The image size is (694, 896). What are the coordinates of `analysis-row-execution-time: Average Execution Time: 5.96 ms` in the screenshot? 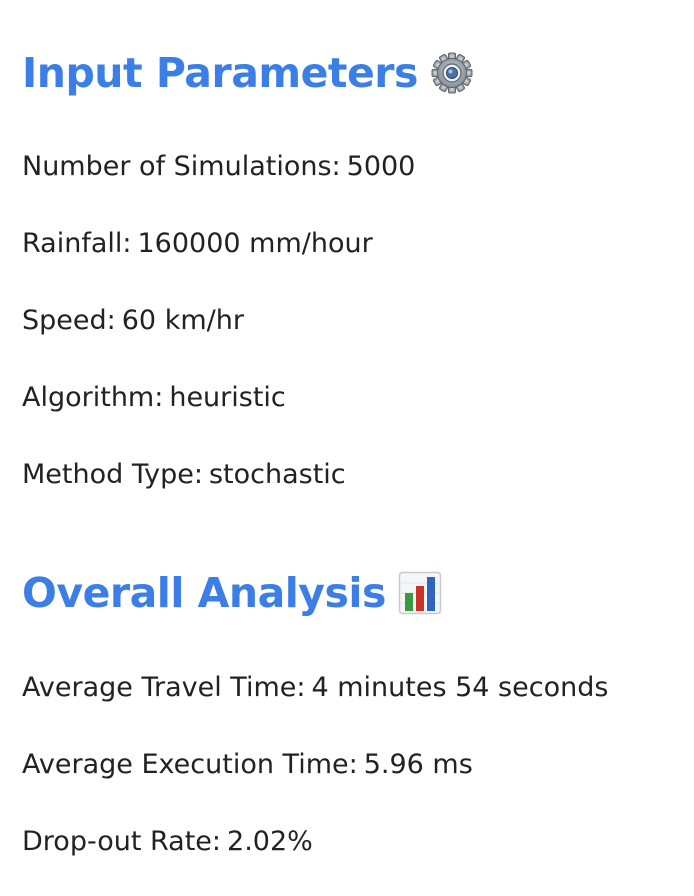 It's located at (247, 764).